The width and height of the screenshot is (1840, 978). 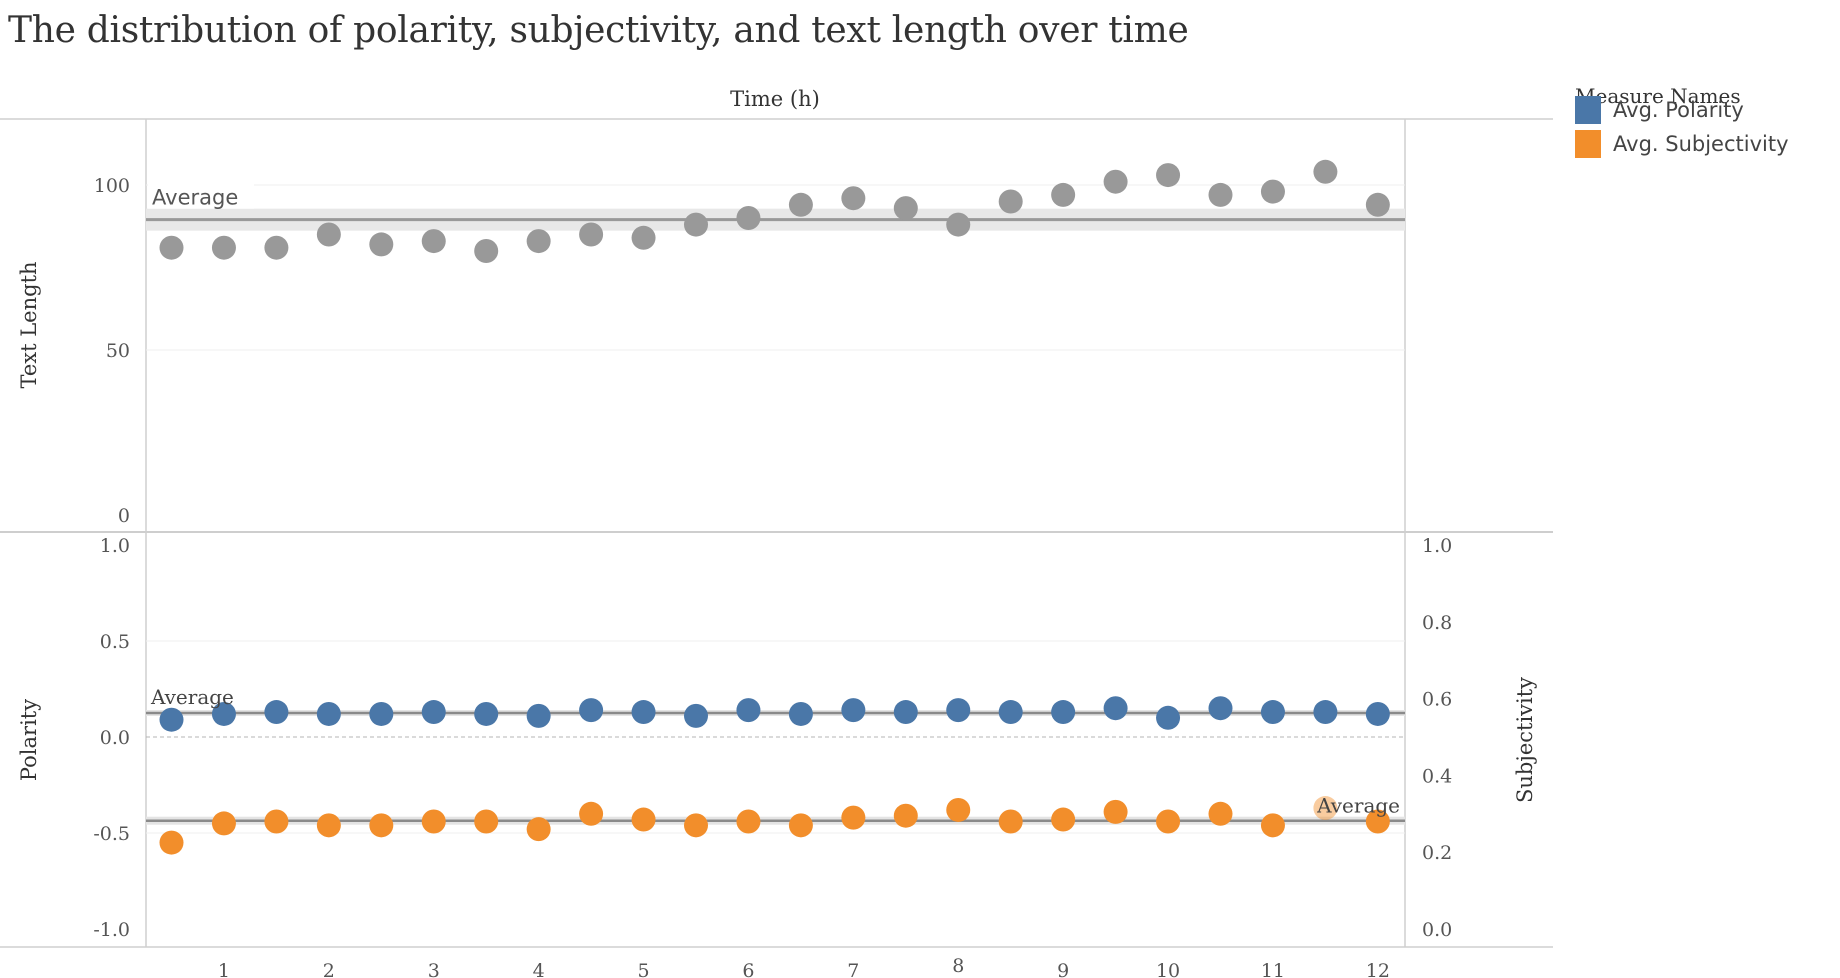 I want to click on y2-tick-label-subjectivity: 0.8, so click(x=1437, y=623).